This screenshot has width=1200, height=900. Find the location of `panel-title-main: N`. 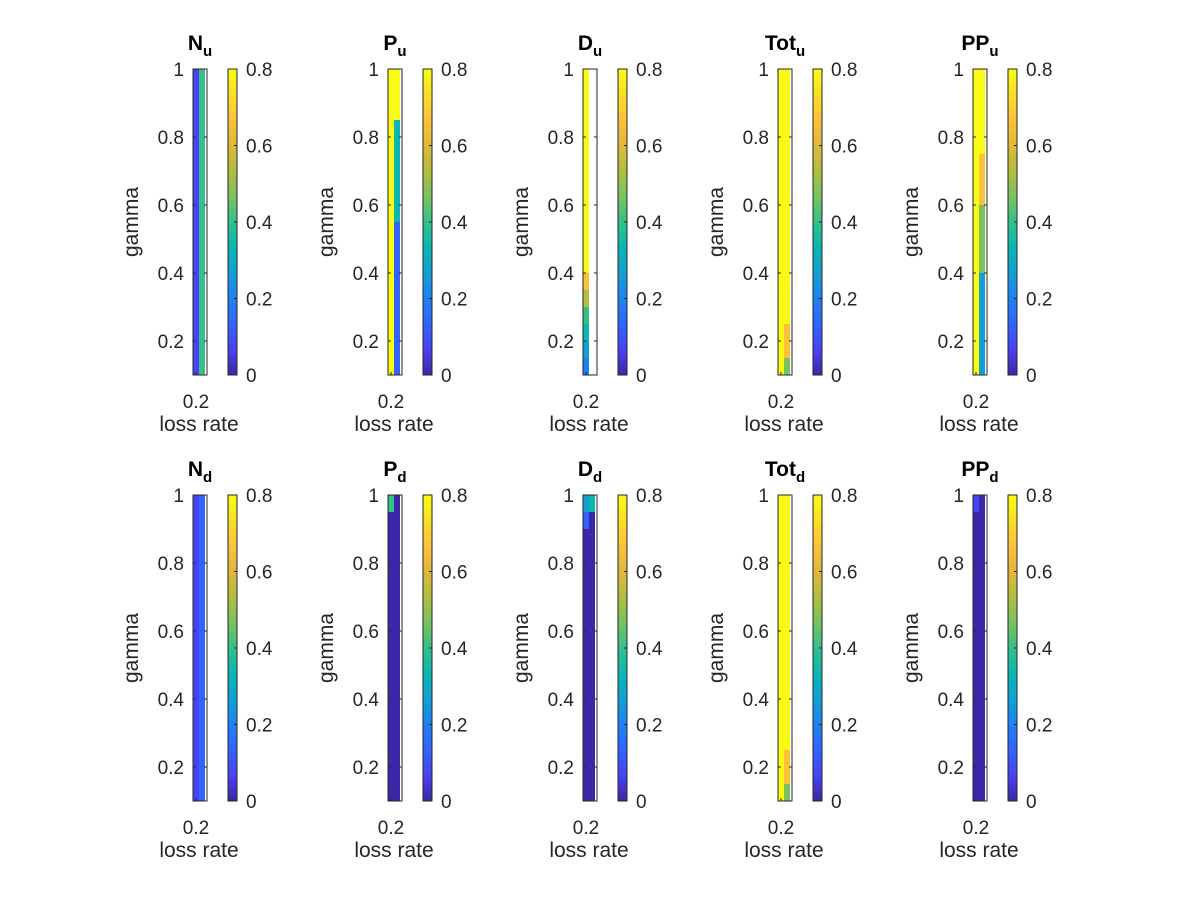

panel-title-main: N is located at coordinates (195, 43).